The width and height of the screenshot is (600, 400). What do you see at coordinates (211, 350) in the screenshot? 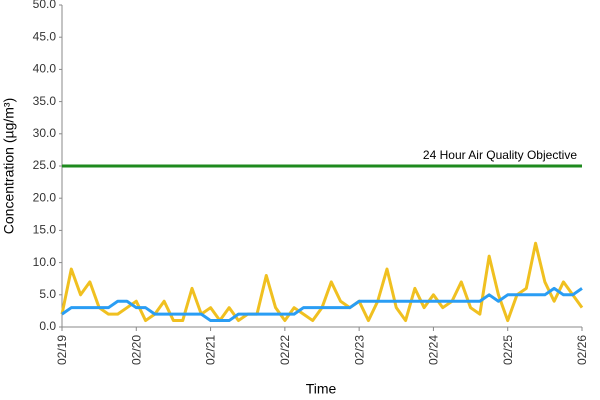
I see `x-tick-label: 02/21` at bounding box center [211, 350].